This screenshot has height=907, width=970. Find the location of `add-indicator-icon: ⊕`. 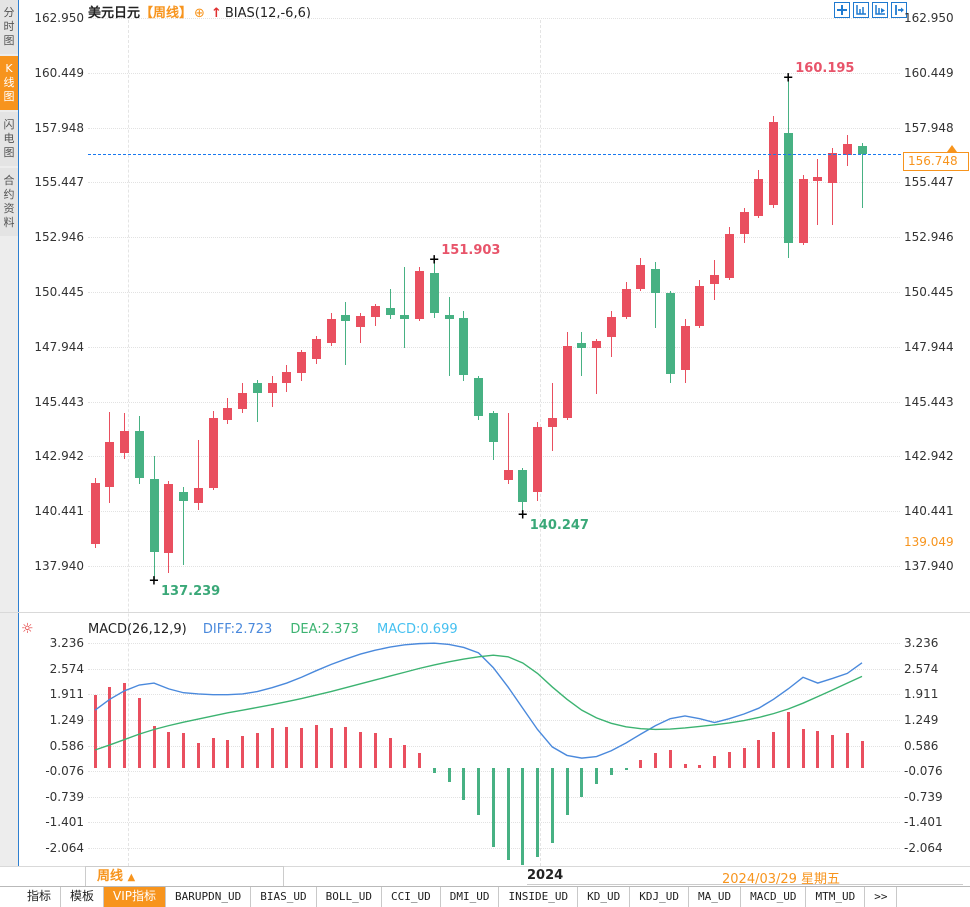

add-indicator-icon: ⊕ is located at coordinates (199, 13).